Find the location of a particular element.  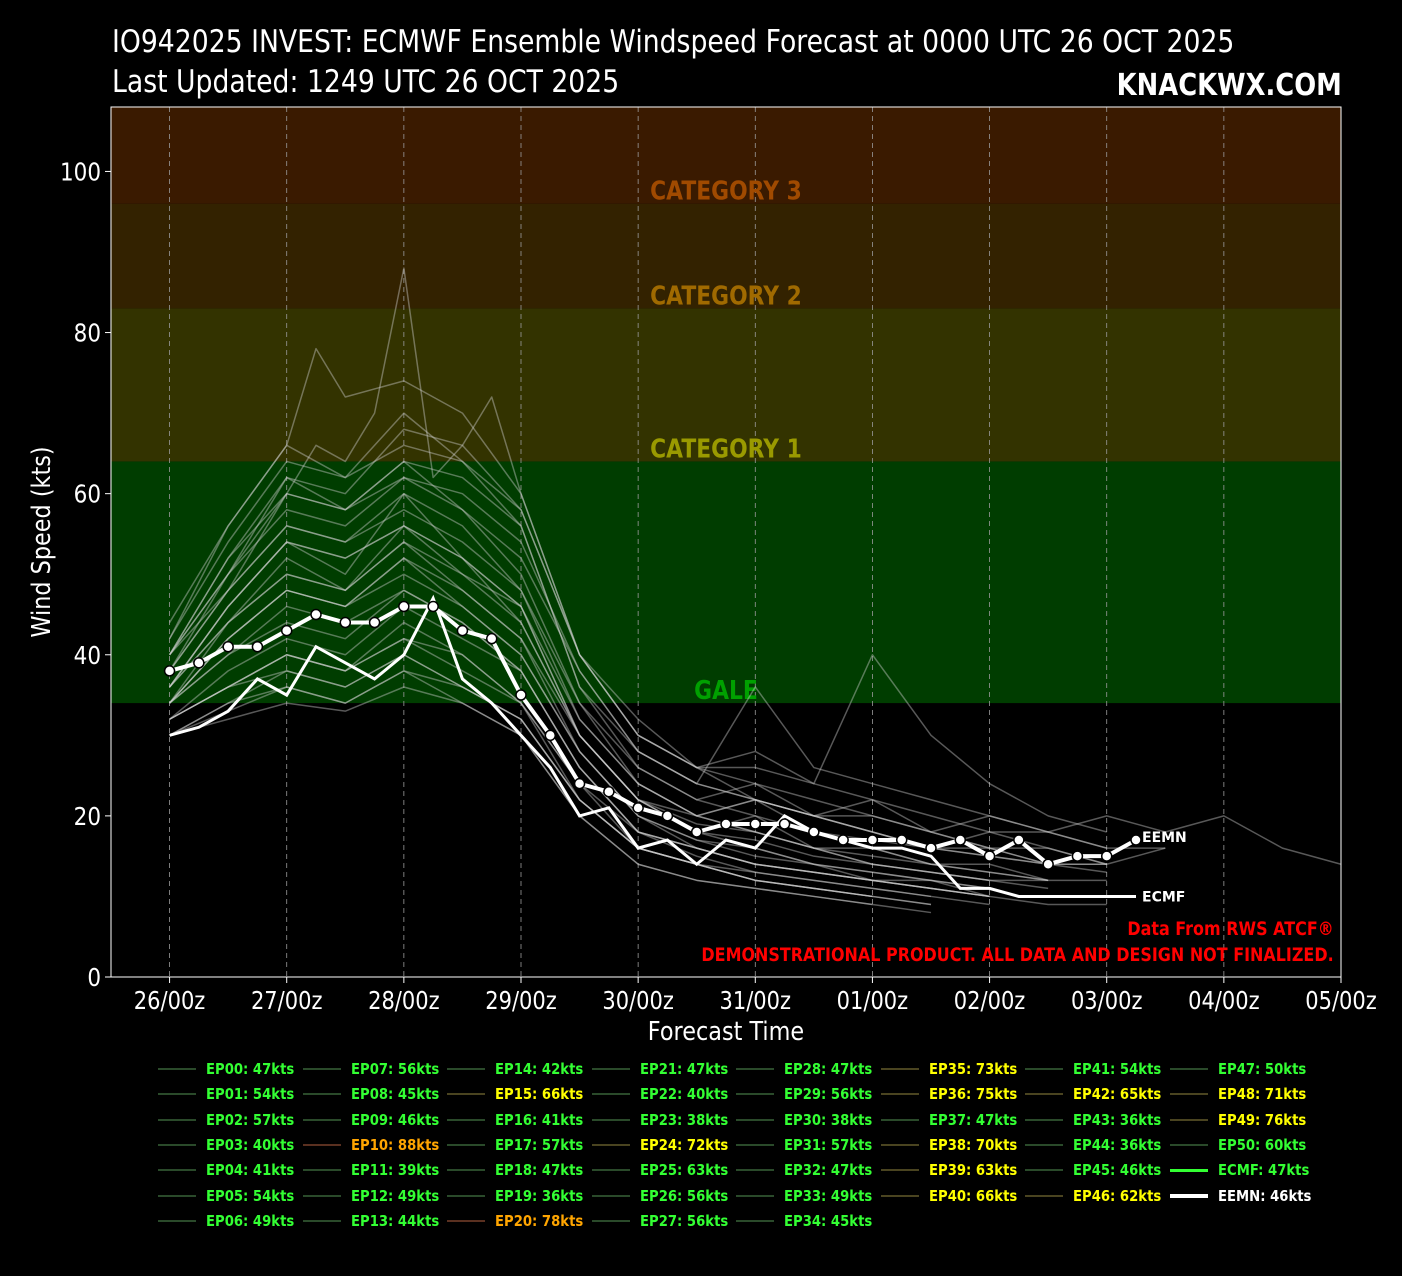

legend-item: EP49: 76kts is located at coordinates (1243, 1120).